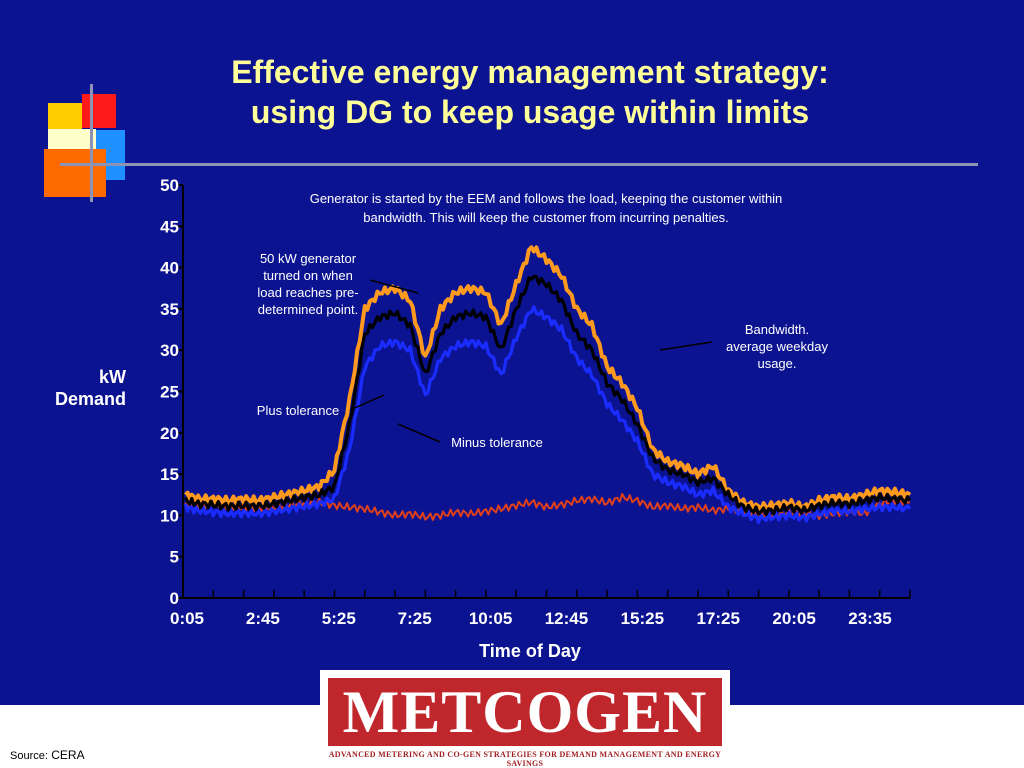 The image size is (1024, 768). What do you see at coordinates (174, 557) in the screenshot?
I see `y-tick-label: 5` at bounding box center [174, 557].